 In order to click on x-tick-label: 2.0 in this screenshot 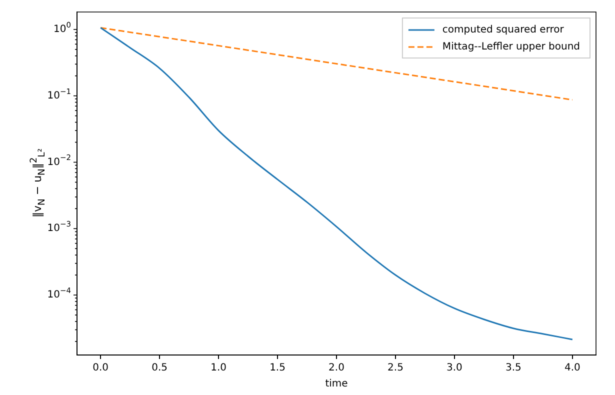, I will do `click(336, 368)`.